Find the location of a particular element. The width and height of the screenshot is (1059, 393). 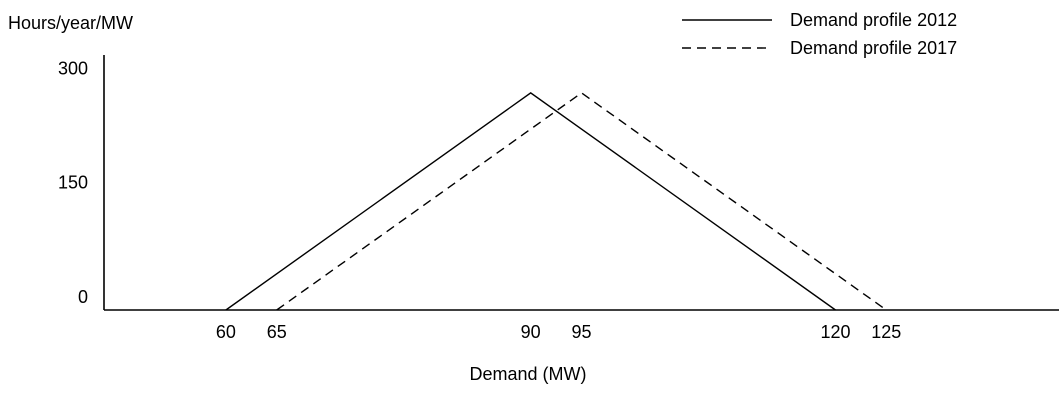

legend-label: Demand profile 2017 is located at coordinates (873, 48).